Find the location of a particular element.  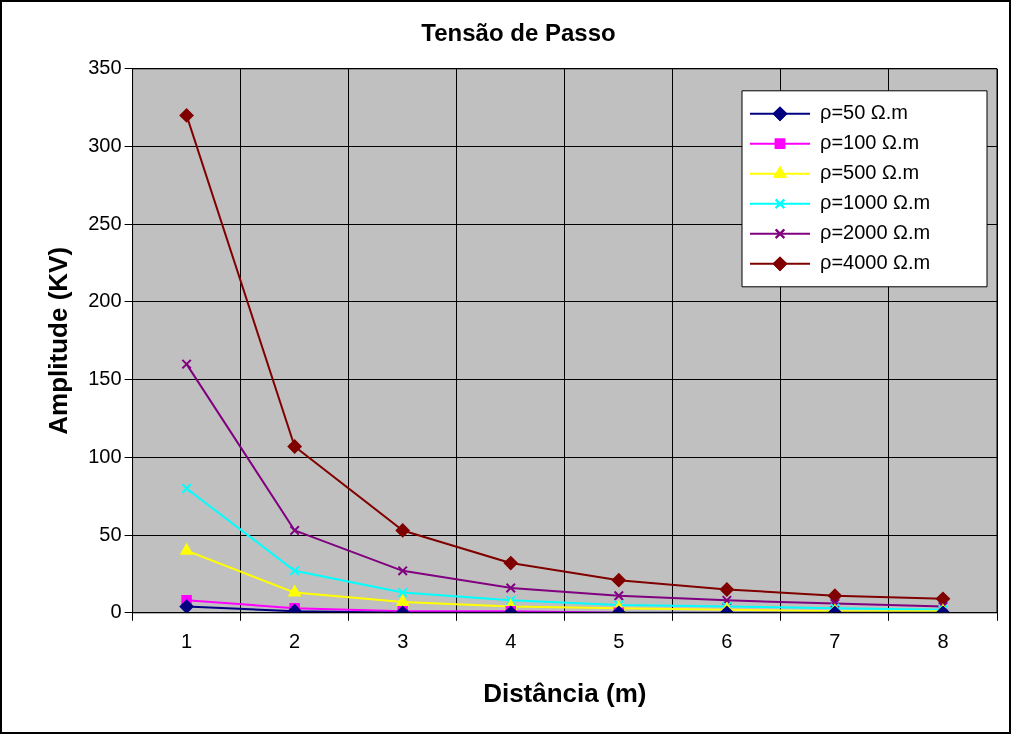

x-tick-label: 1 is located at coordinates (187, 641).